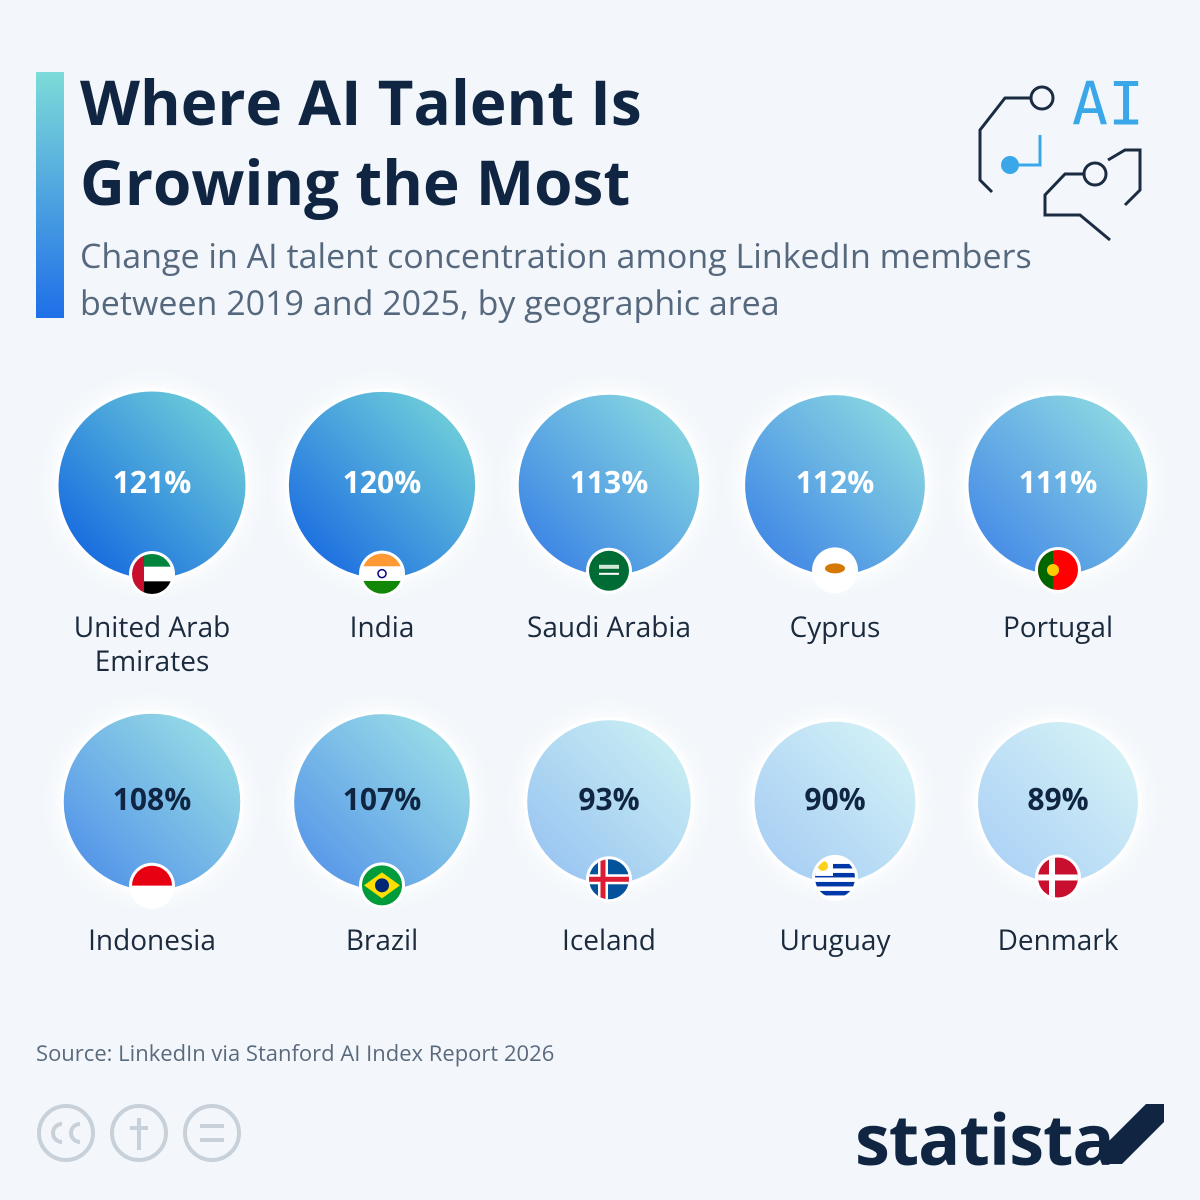 The image size is (1200, 1200). Describe the element at coordinates (1058, 940) in the screenshot. I see `category-label: Denmark` at that location.